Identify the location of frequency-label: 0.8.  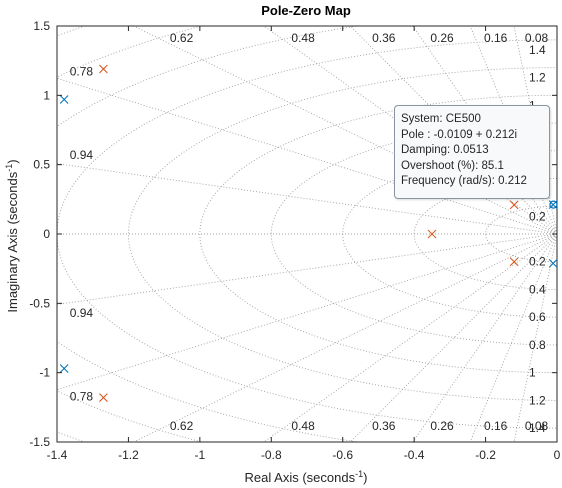
(537, 345).